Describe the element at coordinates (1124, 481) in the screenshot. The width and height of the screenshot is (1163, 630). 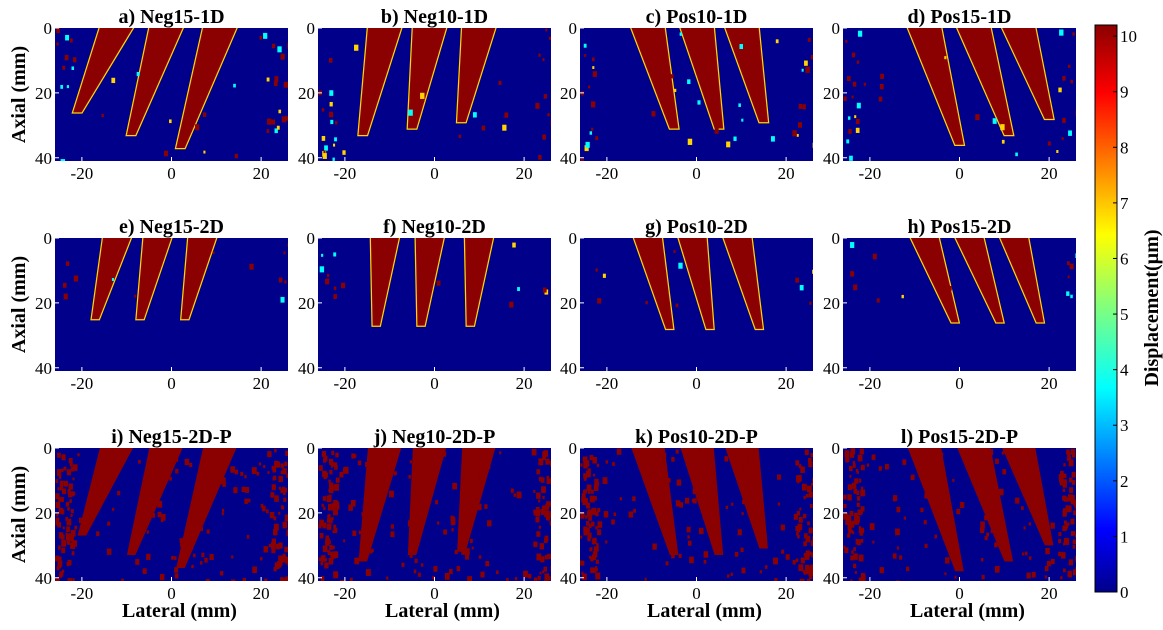
I see `colorbar-tick-label: 2` at that location.